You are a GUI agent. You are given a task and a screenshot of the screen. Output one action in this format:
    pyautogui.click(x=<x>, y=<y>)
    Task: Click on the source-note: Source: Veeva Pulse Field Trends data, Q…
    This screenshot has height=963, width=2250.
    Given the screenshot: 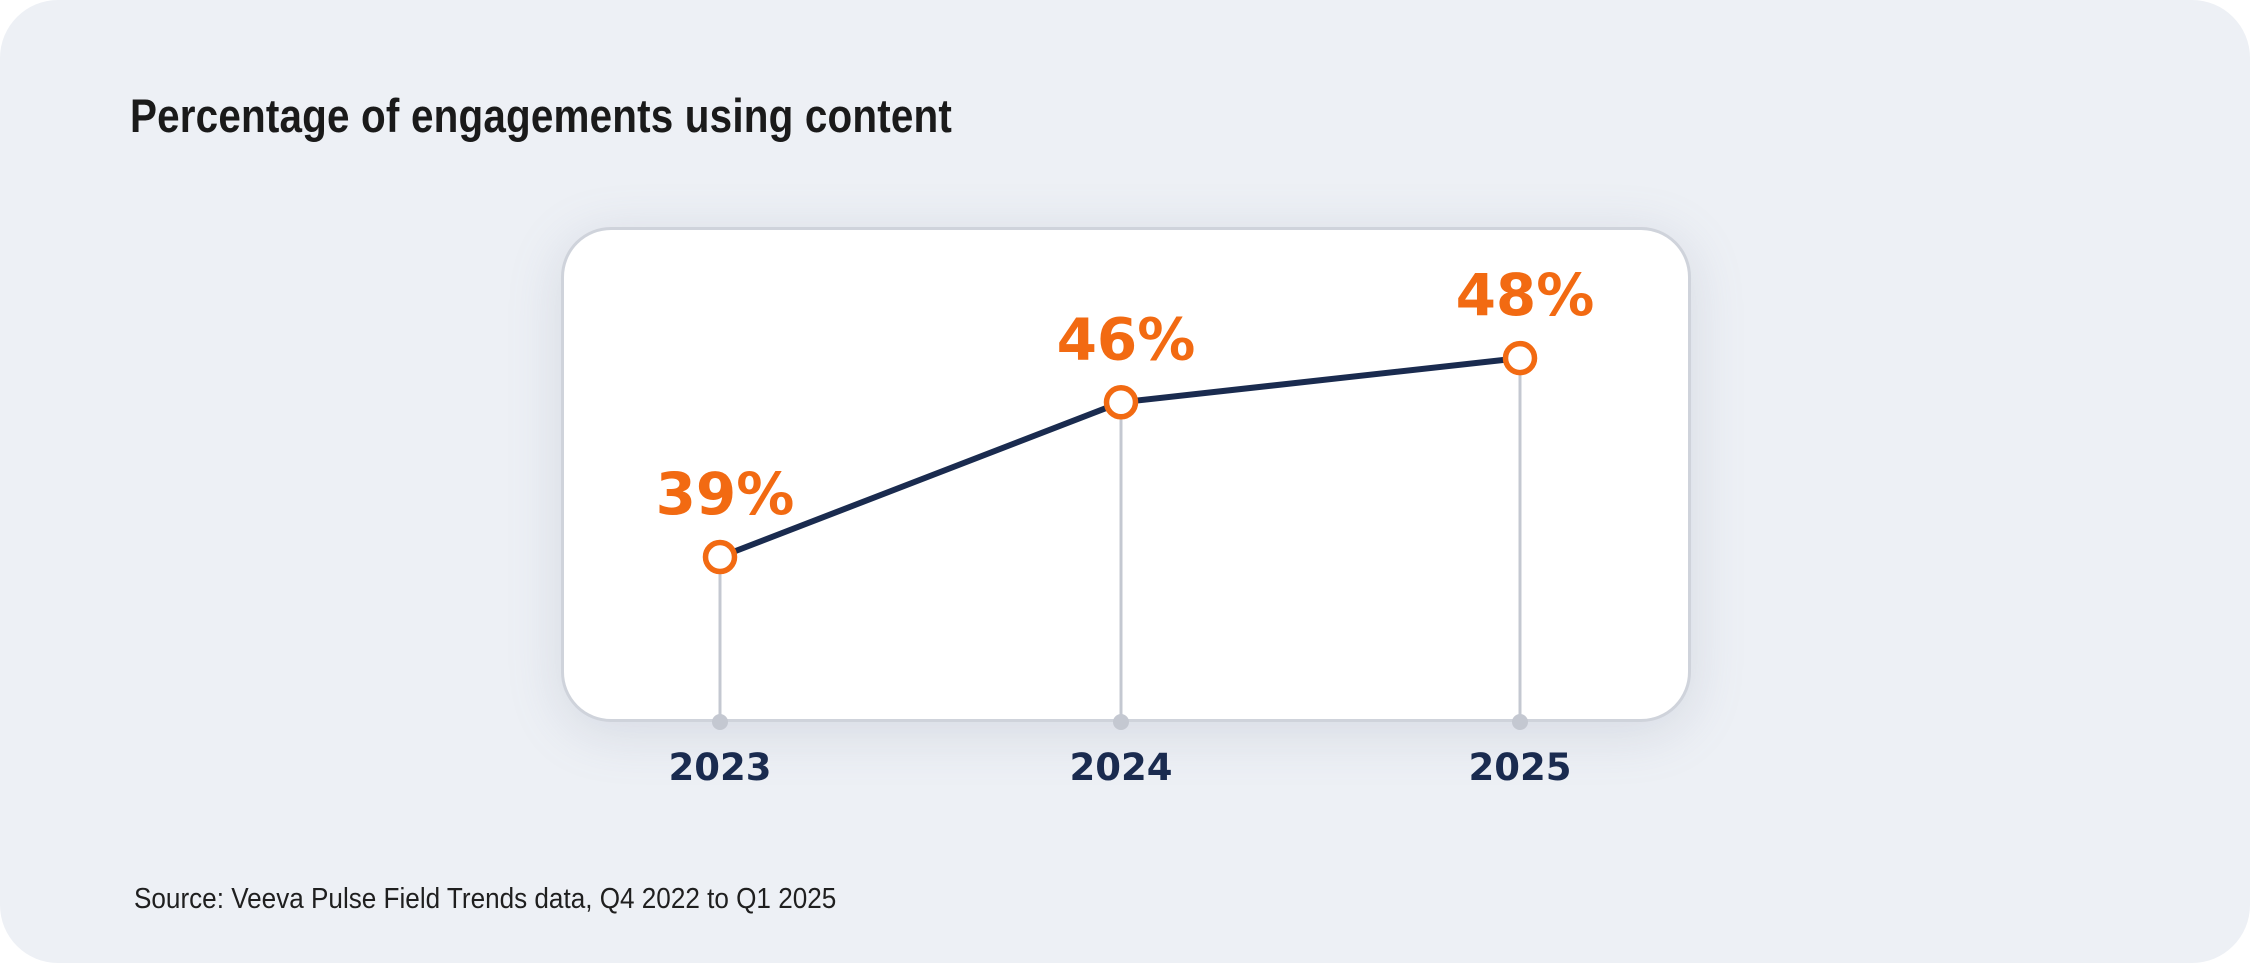 What is the action you would take?
    pyautogui.click(x=485, y=899)
    